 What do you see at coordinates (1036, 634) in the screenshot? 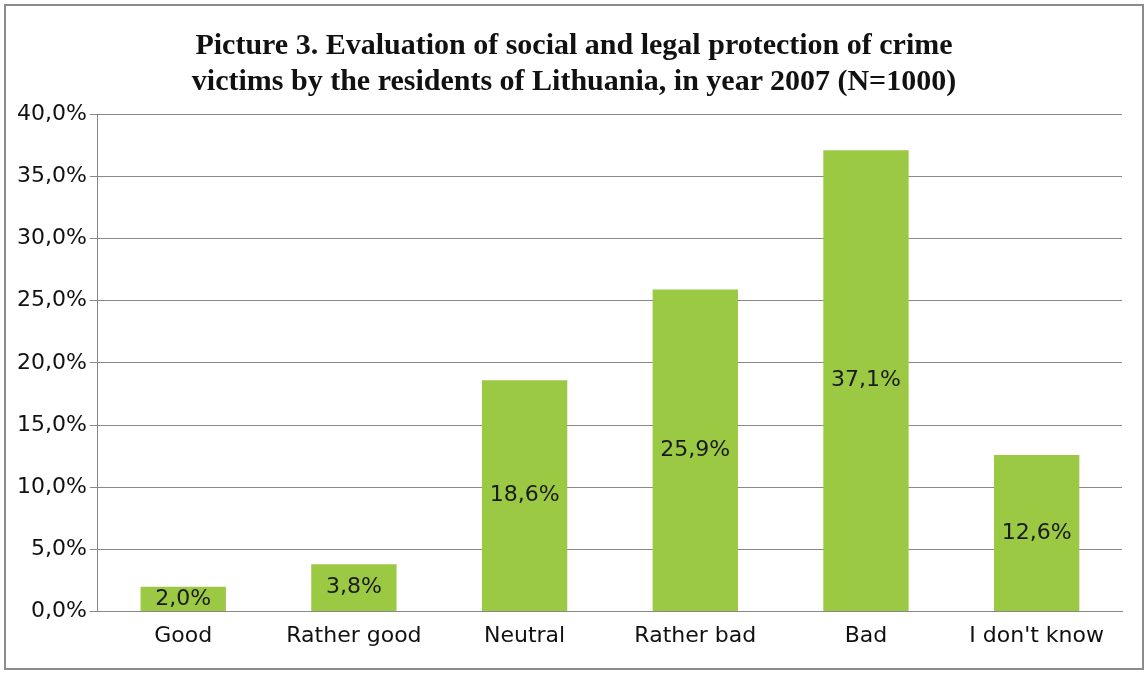
I see `x-tick-label: I don't know` at bounding box center [1036, 634].